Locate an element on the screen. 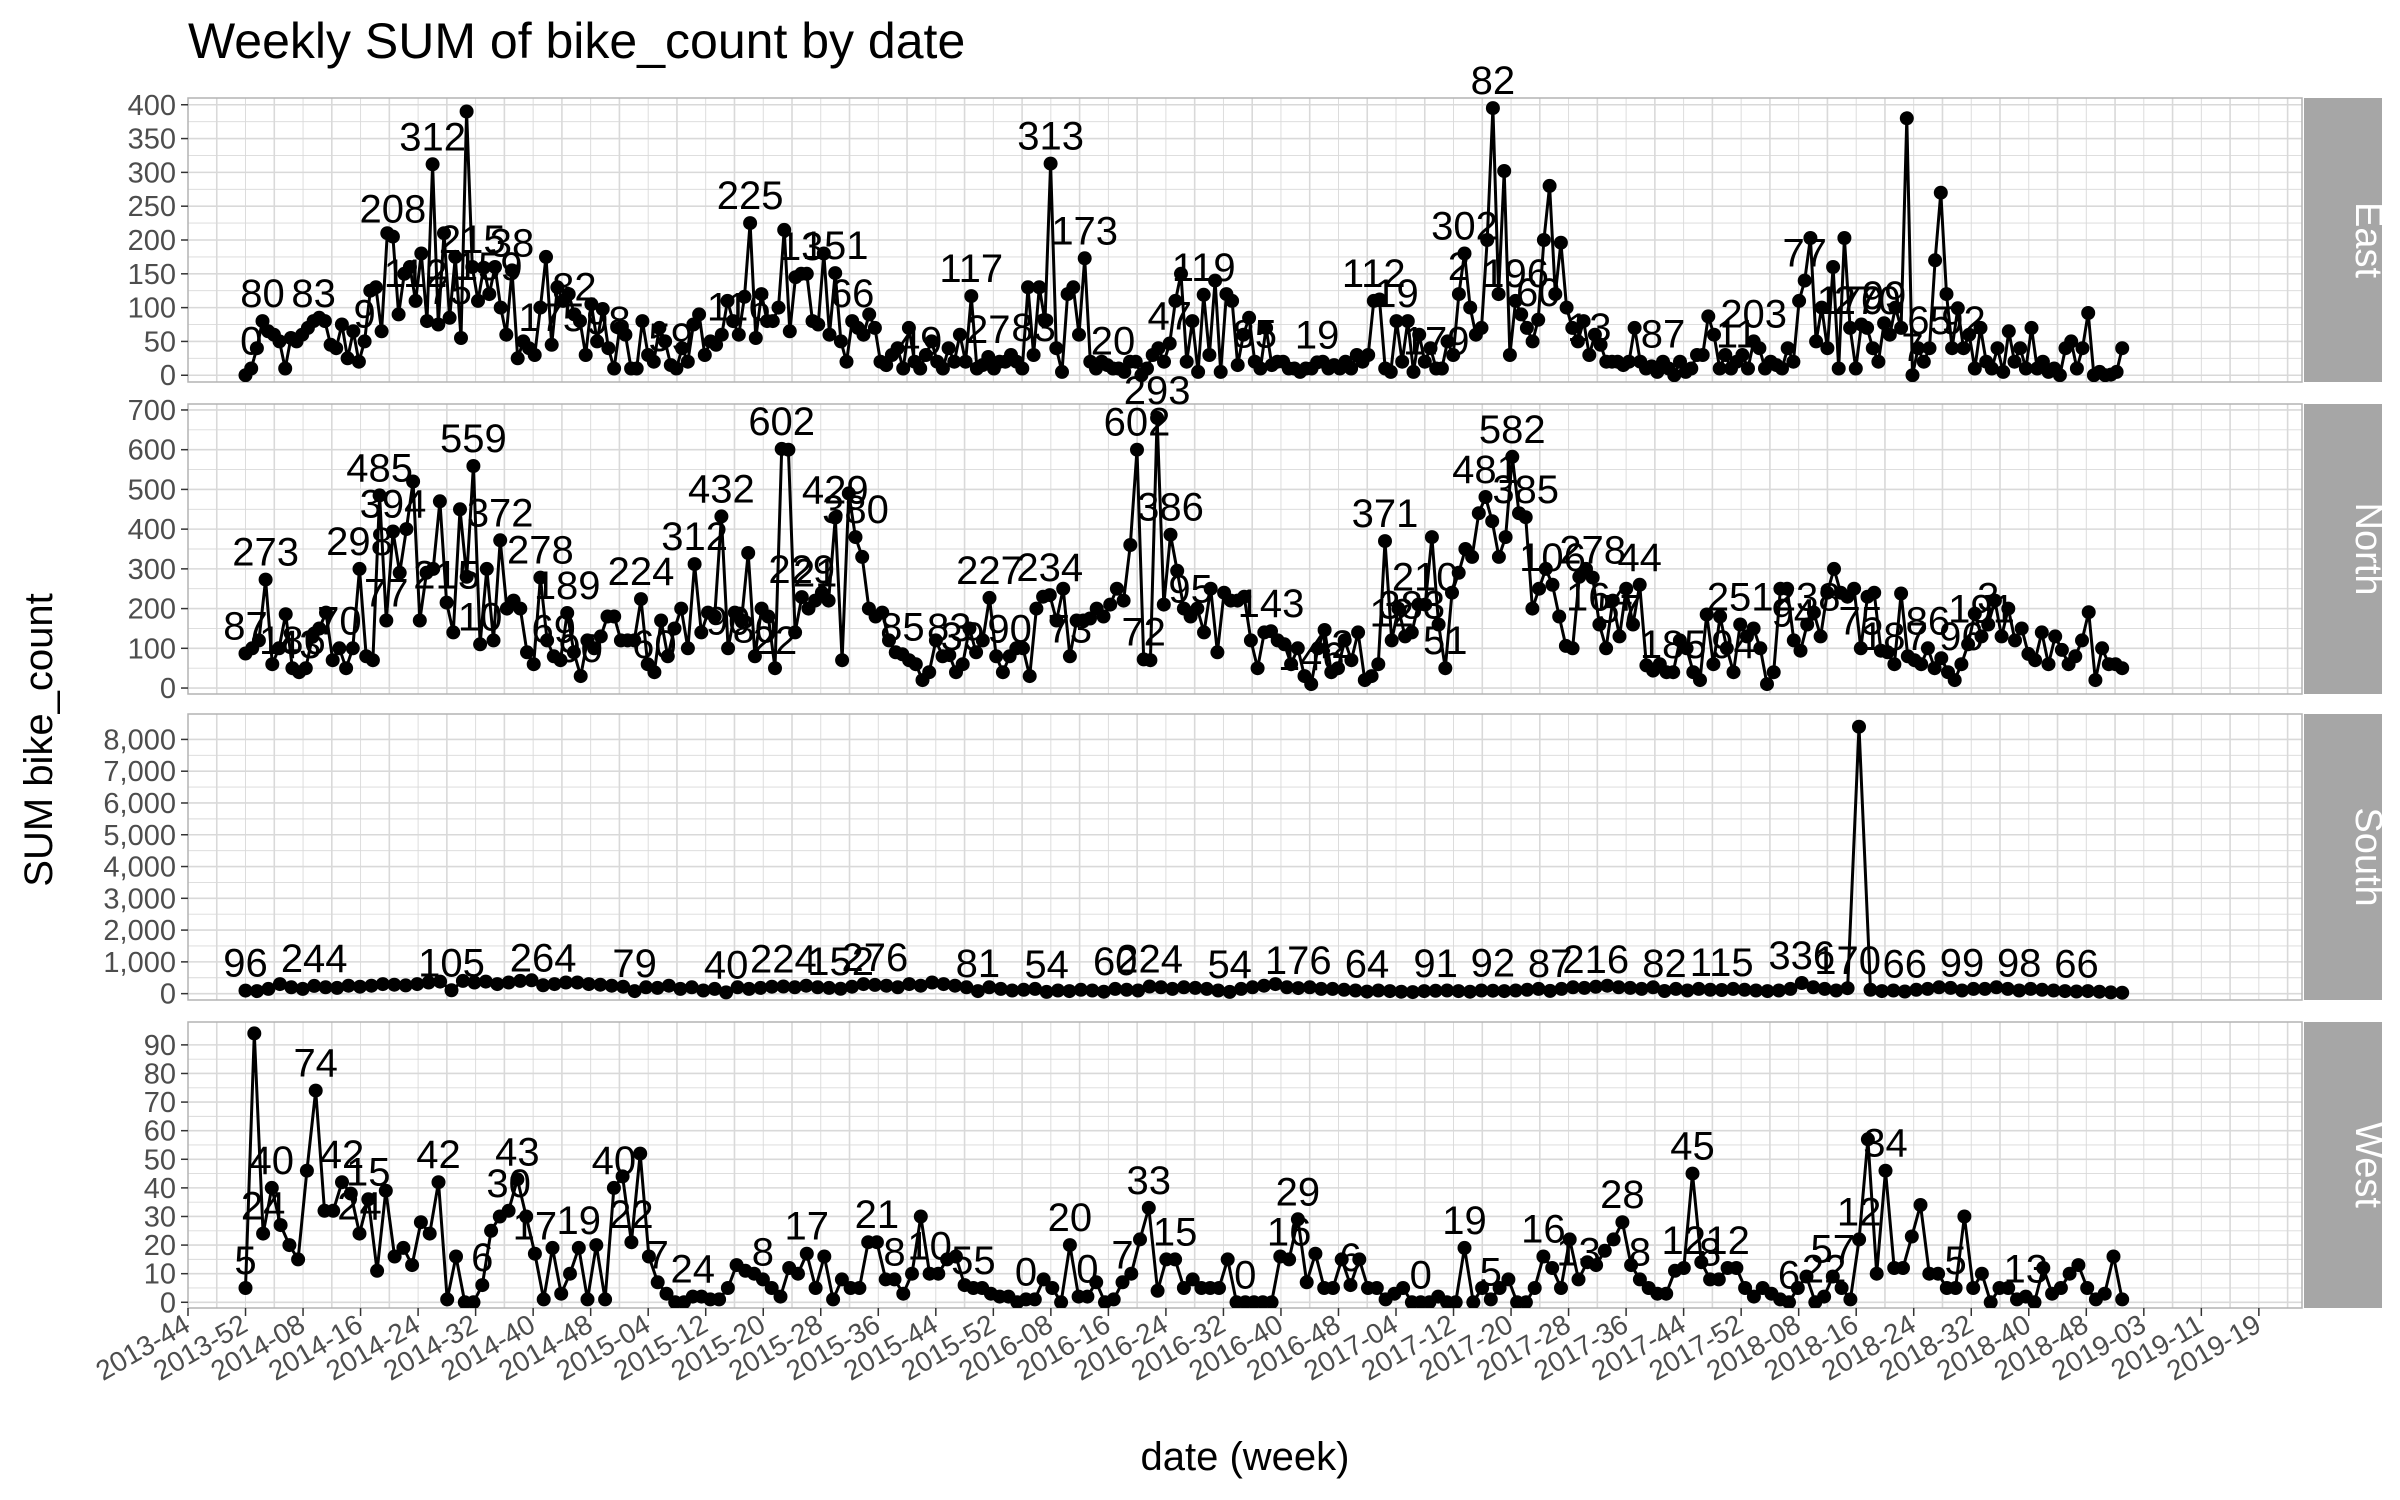 This screenshot has height=1500, width=2400. data-label: 559 is located at coordinates (473, 439).